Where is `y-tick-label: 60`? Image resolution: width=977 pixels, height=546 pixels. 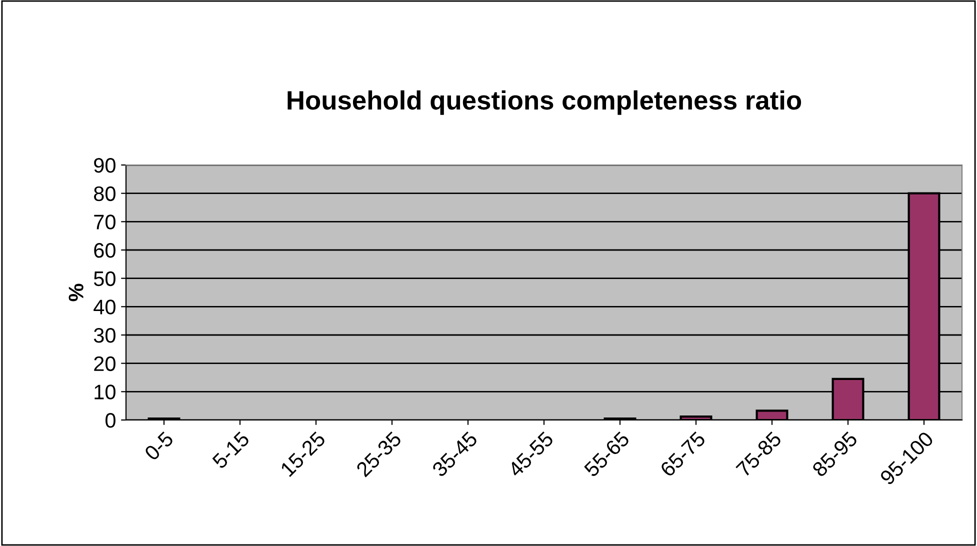 y-tick-label: 60 is located at coordinates (105, 250).